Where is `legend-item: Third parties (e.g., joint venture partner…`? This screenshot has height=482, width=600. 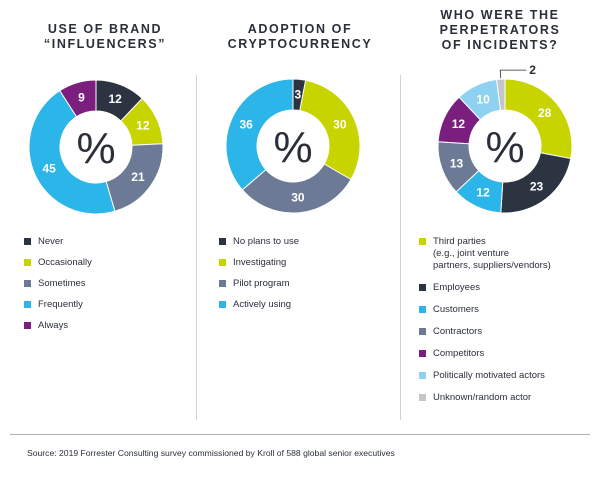 legend-item: Third parties (e.g., joint venture partner… is located at coordinates (485, 254).